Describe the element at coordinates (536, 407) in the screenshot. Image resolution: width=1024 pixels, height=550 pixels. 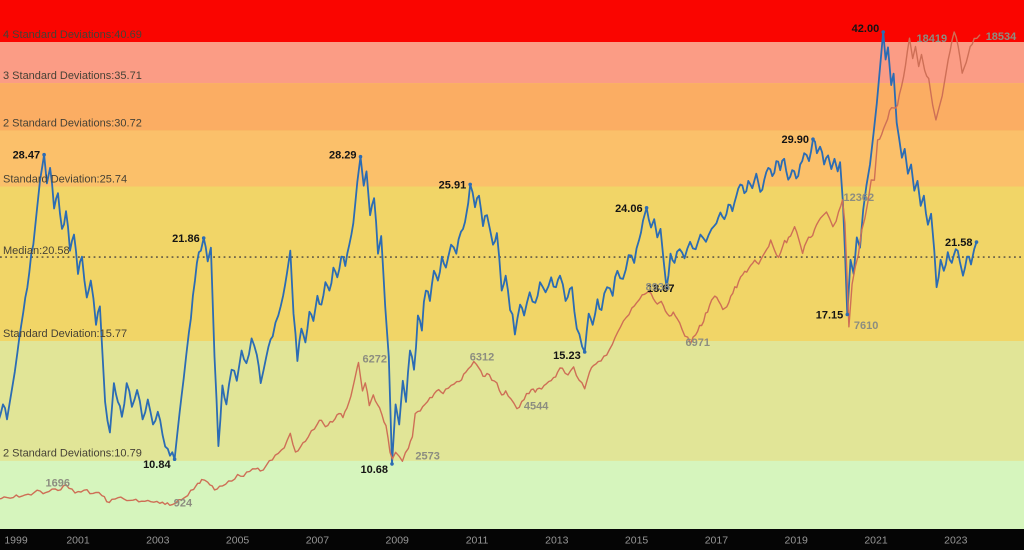
I see `price-annotation: 4544` at that location.